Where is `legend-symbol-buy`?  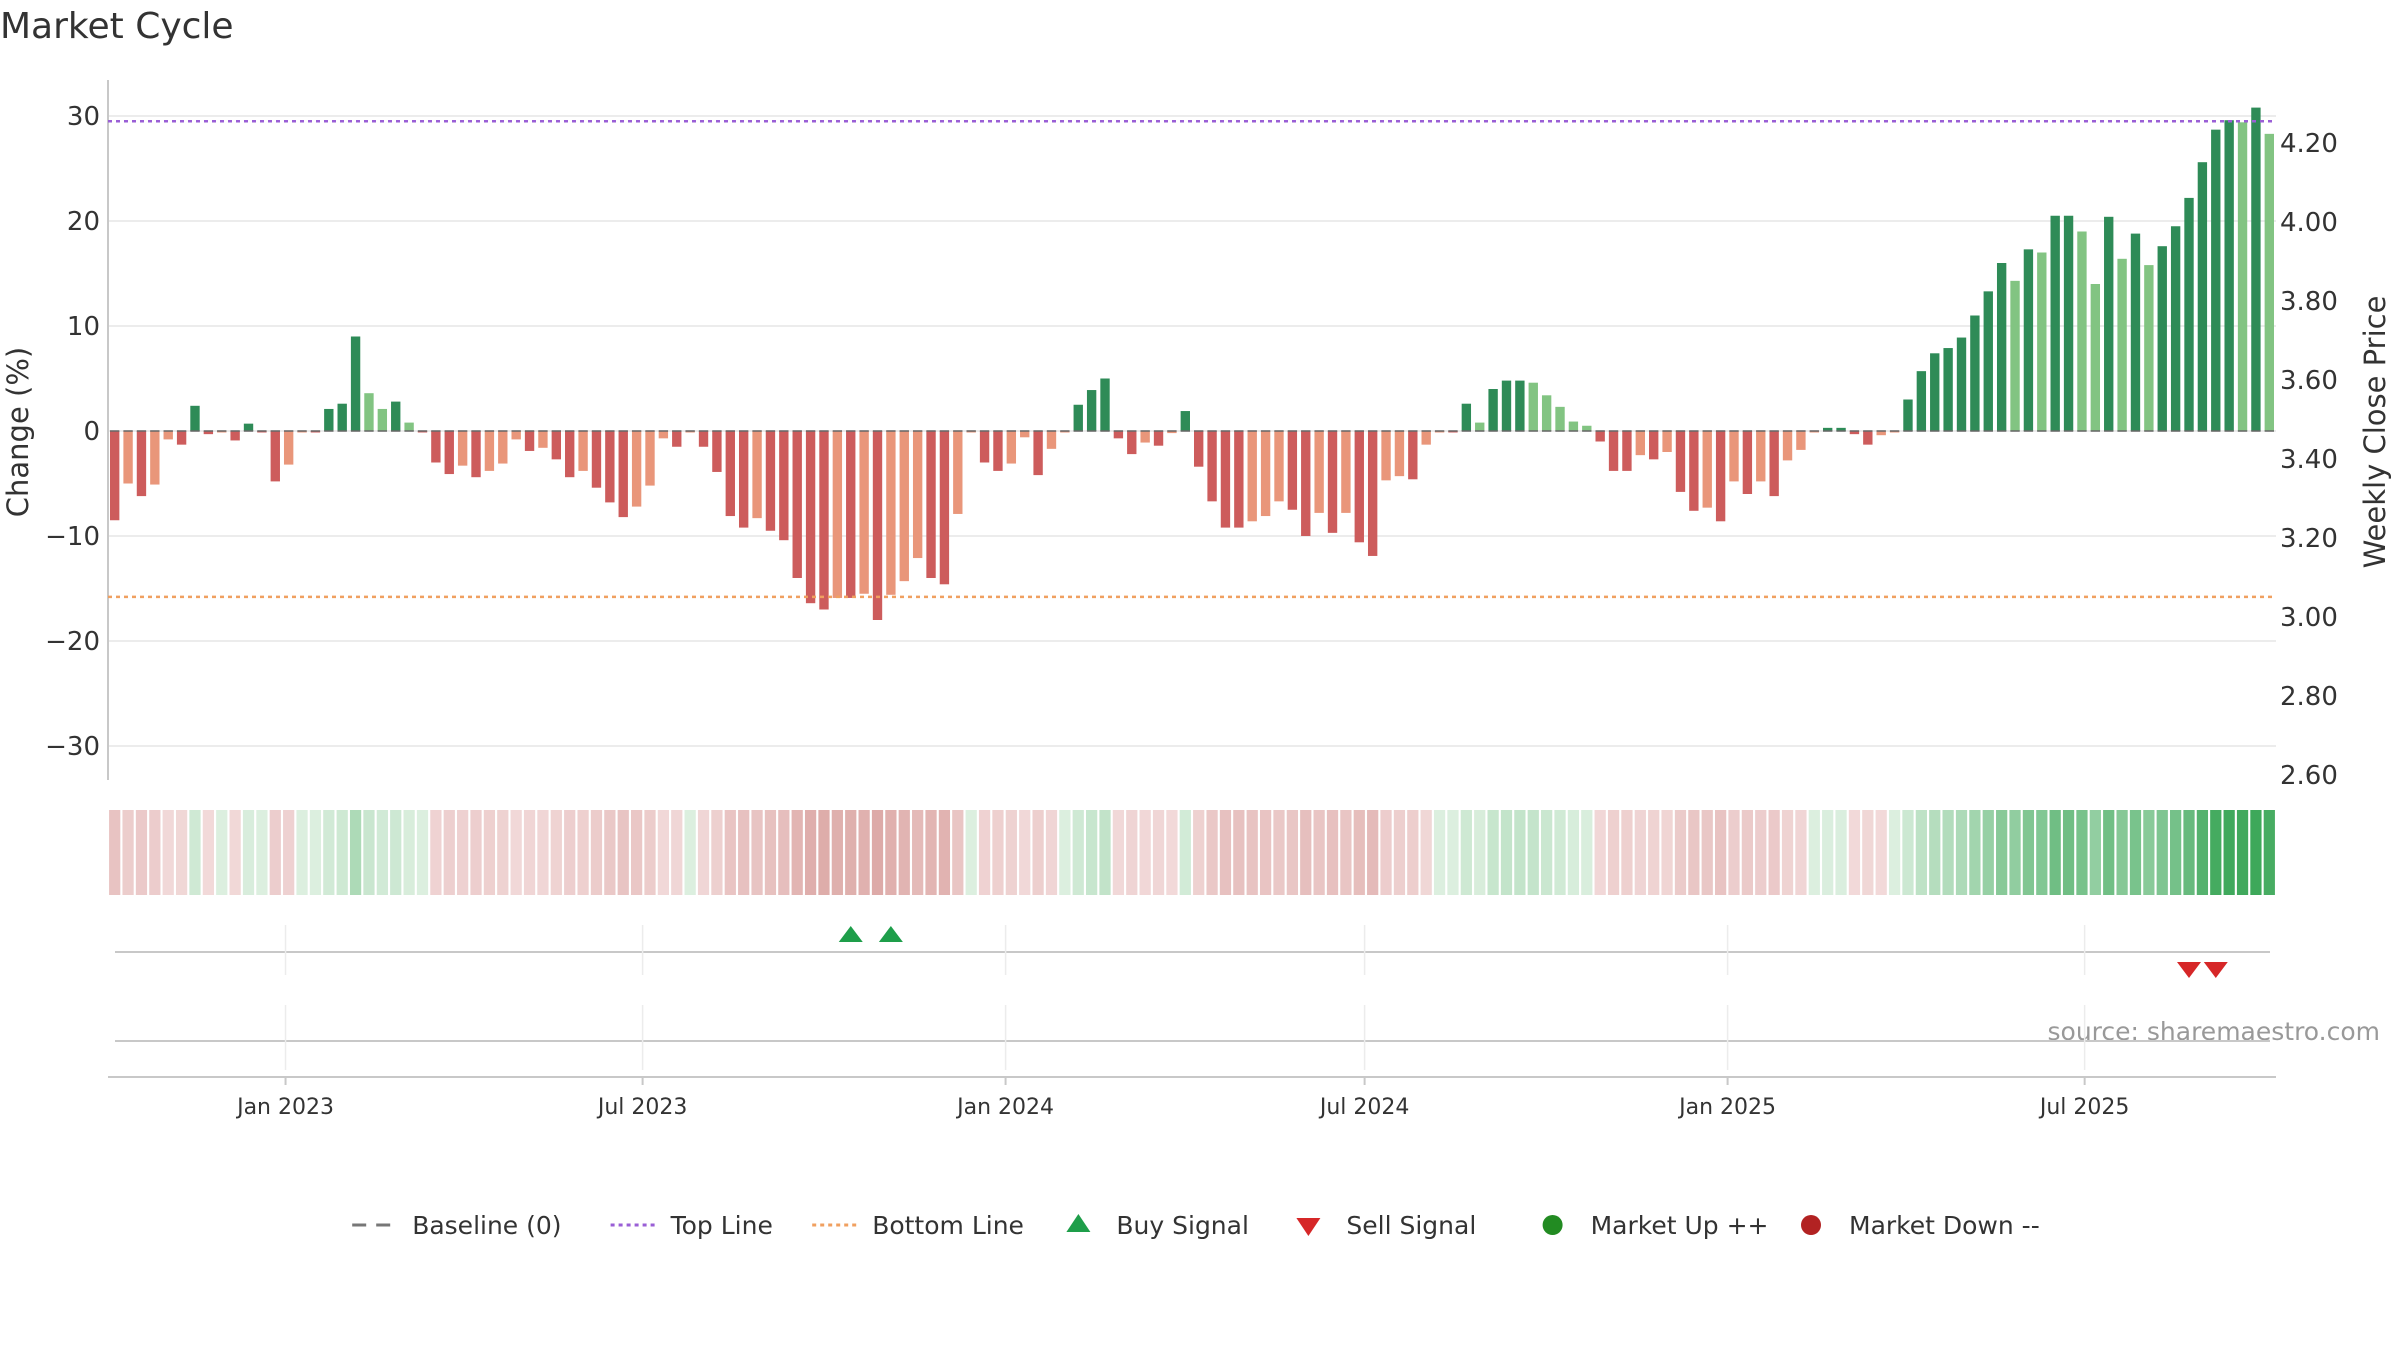
legend-symbol-buy is located at coordinates (1078, 1223).